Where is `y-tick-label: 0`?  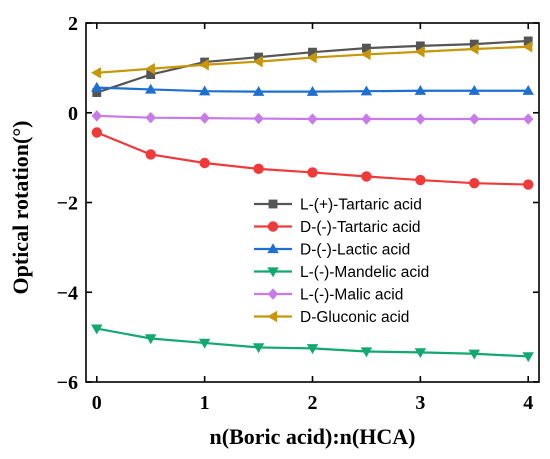
y-tick-label: 0 is located at coordinates (73, 114).